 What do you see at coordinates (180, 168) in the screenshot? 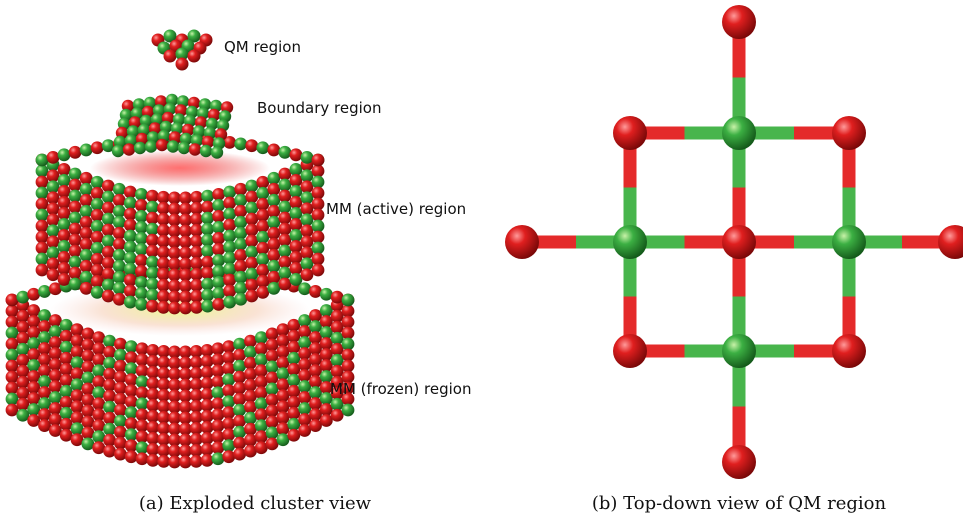
I see `active-top-glow` at bounding box center [180, 168].